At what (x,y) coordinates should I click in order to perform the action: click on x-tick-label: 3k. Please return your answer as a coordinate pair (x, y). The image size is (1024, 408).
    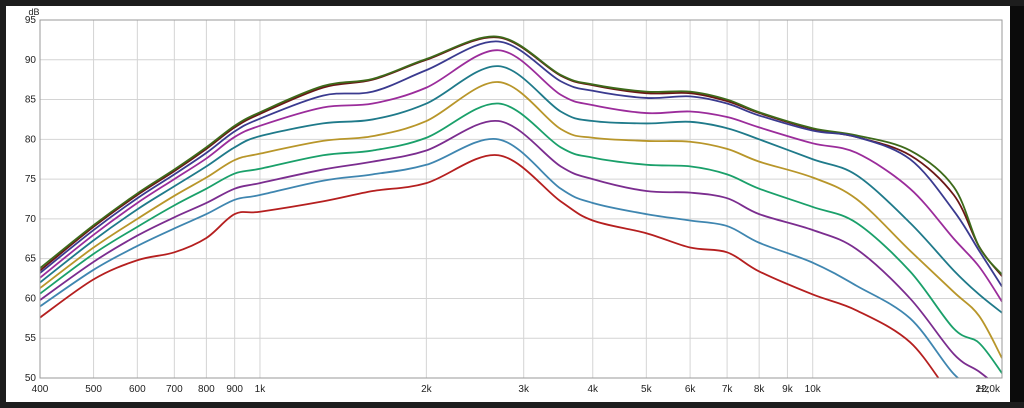
    Looking at the image, I should click on (524, 389).